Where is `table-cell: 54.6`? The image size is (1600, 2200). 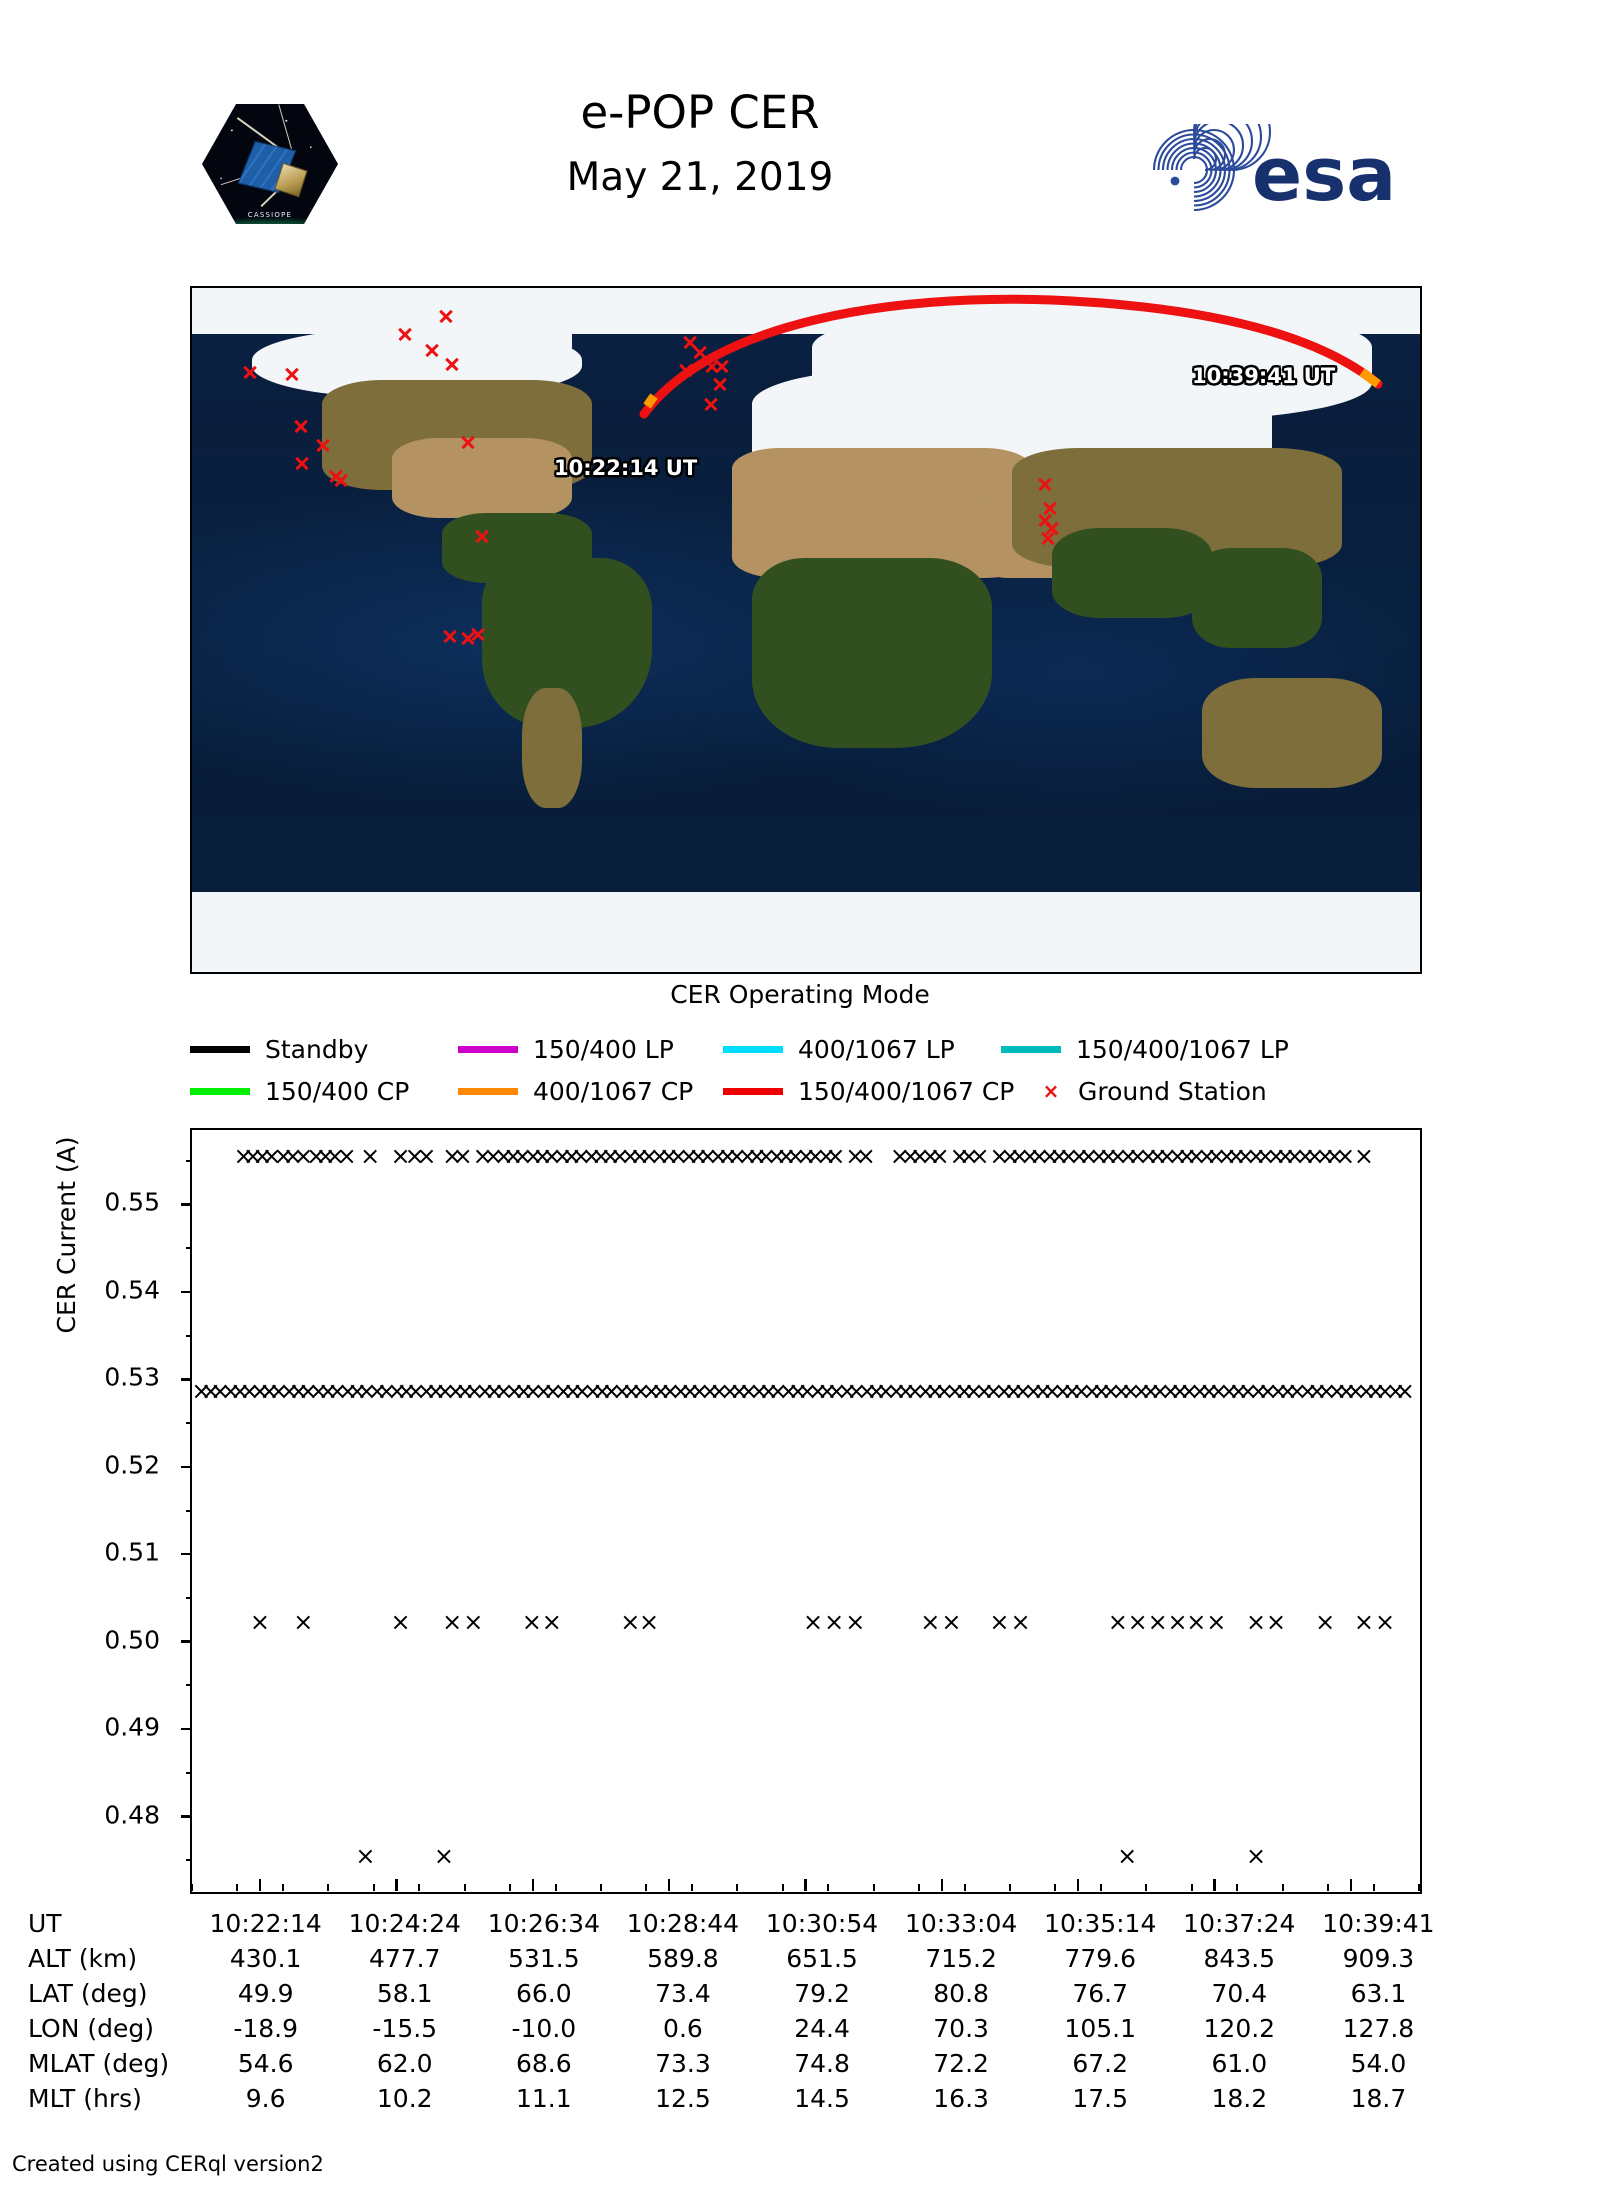
table-cell: 54.6 is located at coordinates (265, 2063).